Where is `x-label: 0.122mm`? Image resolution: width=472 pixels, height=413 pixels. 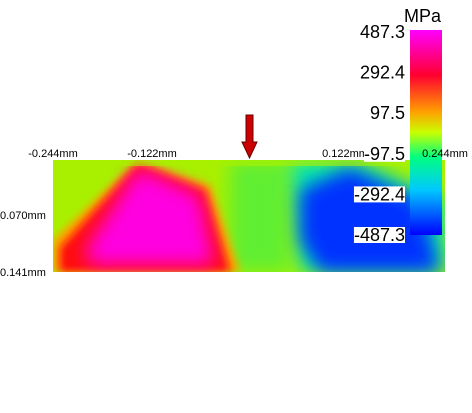 x-label: 0.122mm is located at coordinates (345, 154).